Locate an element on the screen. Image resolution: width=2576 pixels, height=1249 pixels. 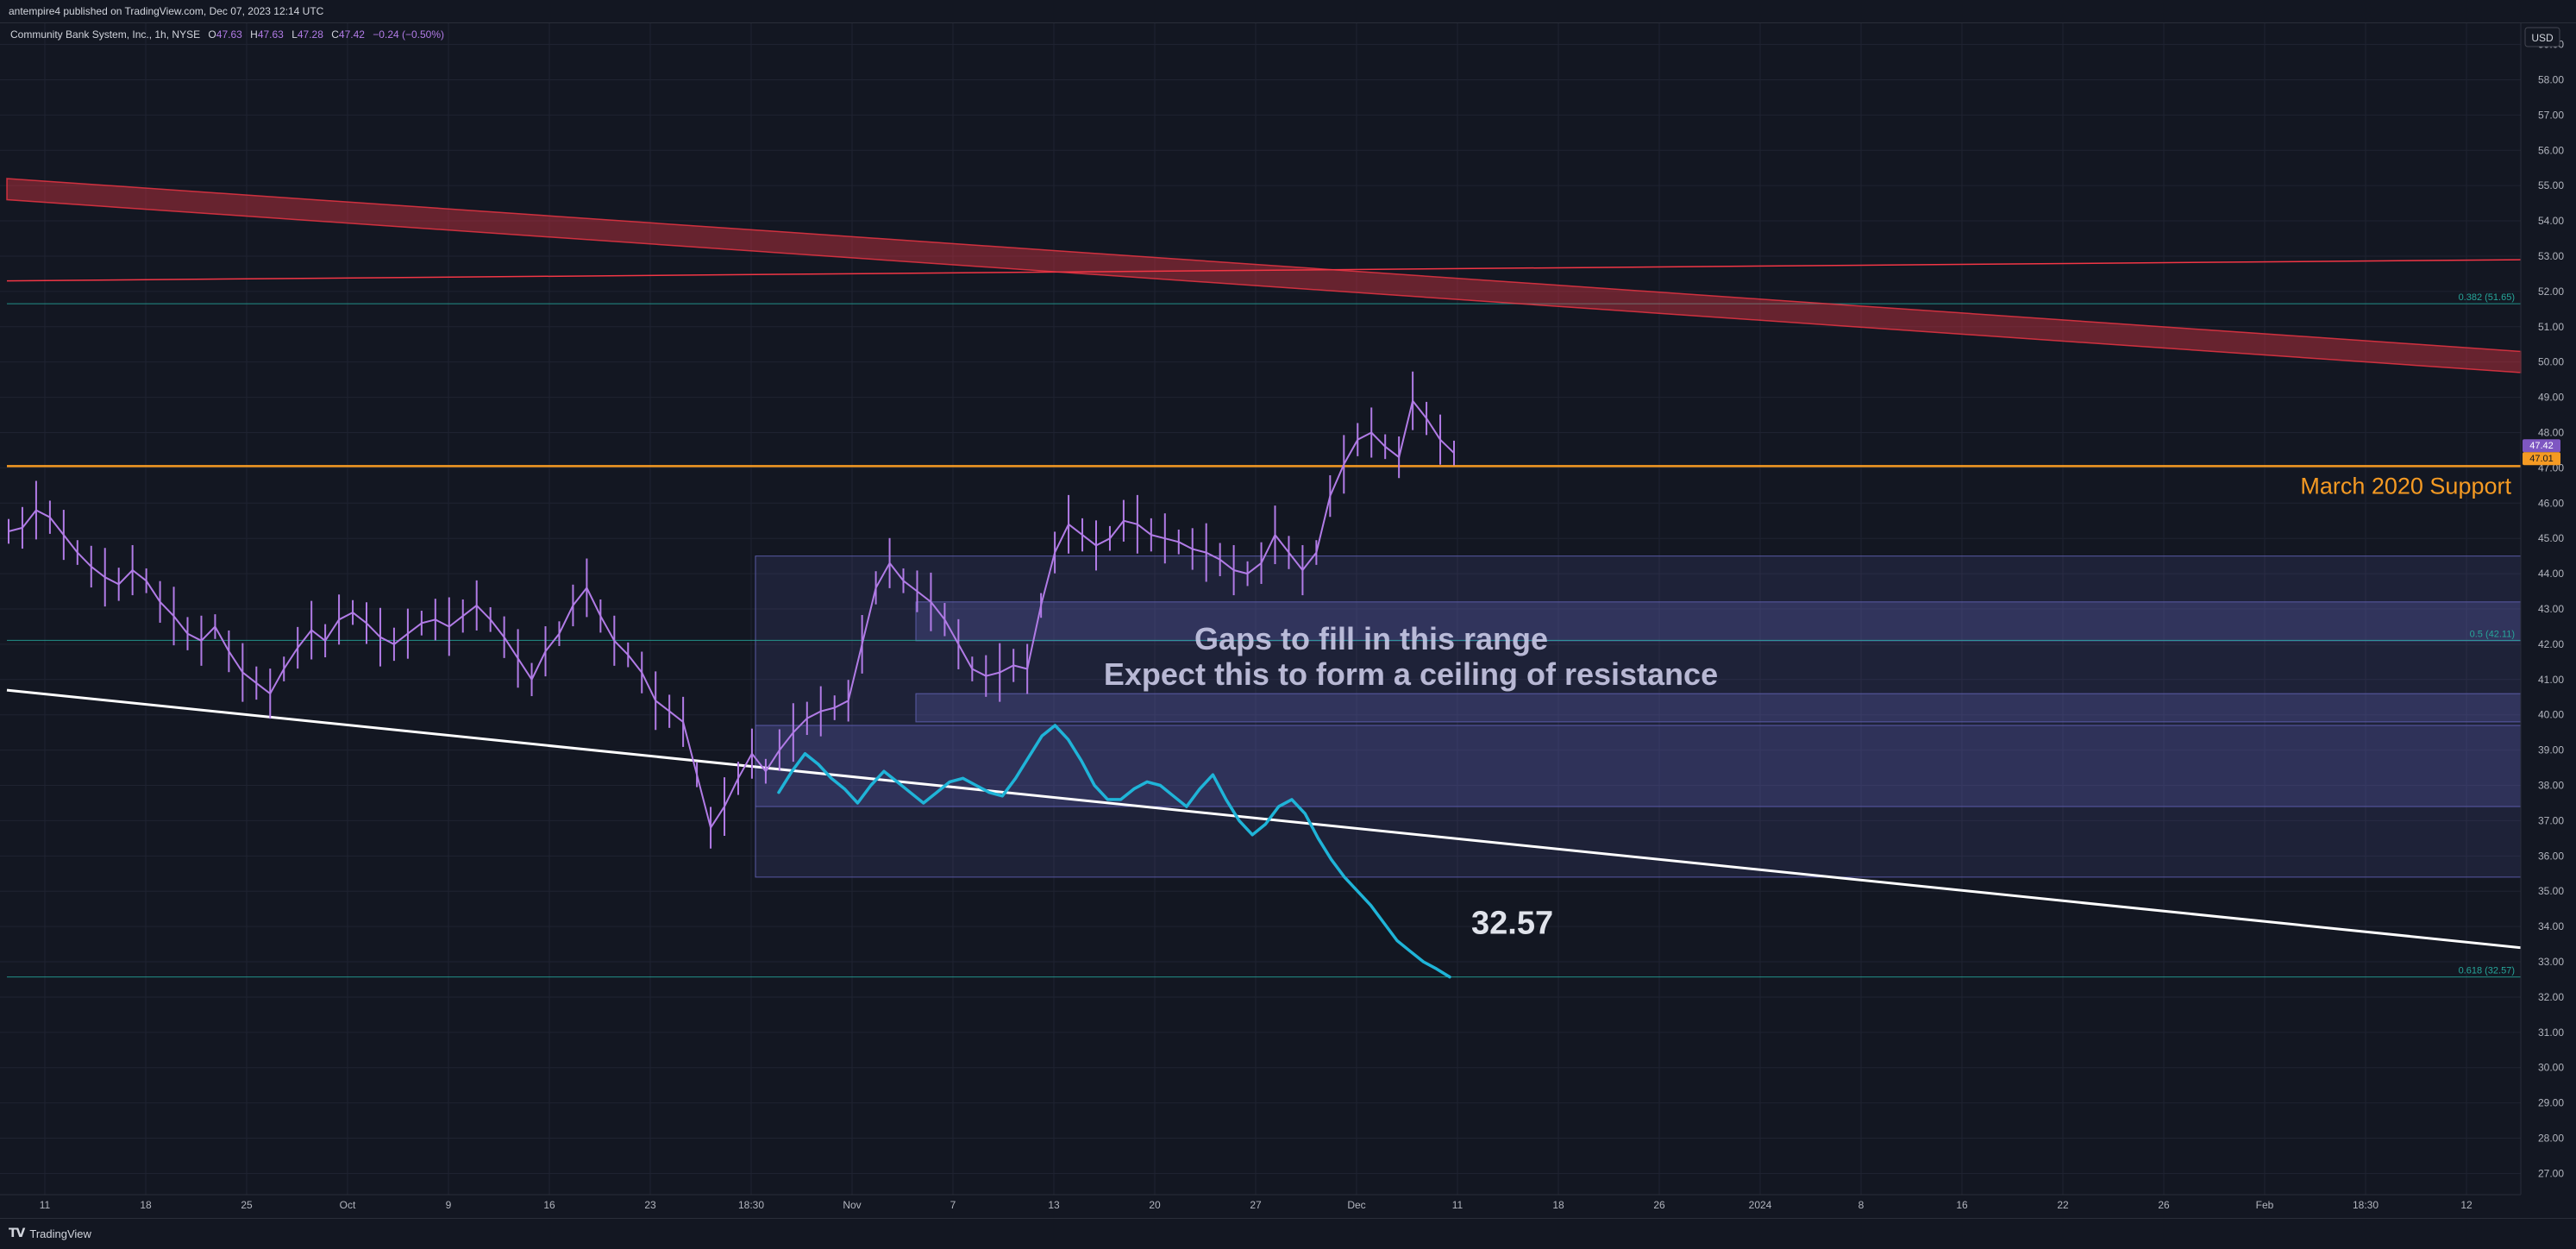
time-tick-label: Feb is located at coordinates (2265, 1205).